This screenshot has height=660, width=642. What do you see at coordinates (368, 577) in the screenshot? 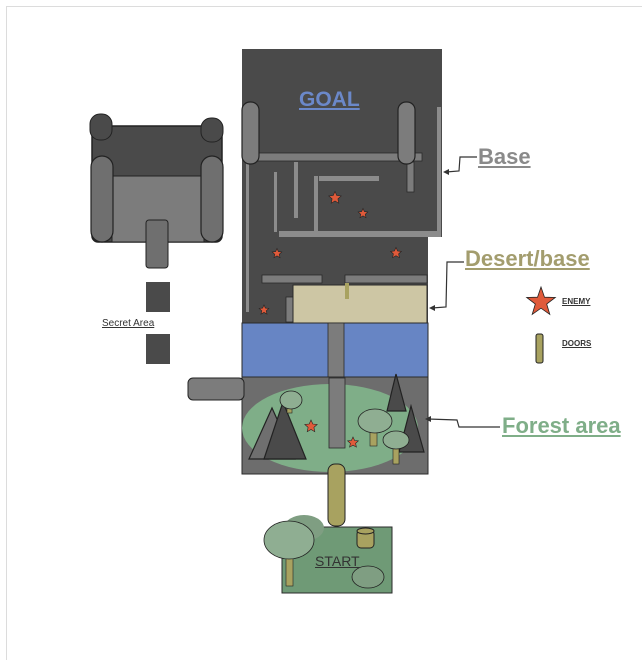
I see `bush-icon` at bounding box center [368, 577].